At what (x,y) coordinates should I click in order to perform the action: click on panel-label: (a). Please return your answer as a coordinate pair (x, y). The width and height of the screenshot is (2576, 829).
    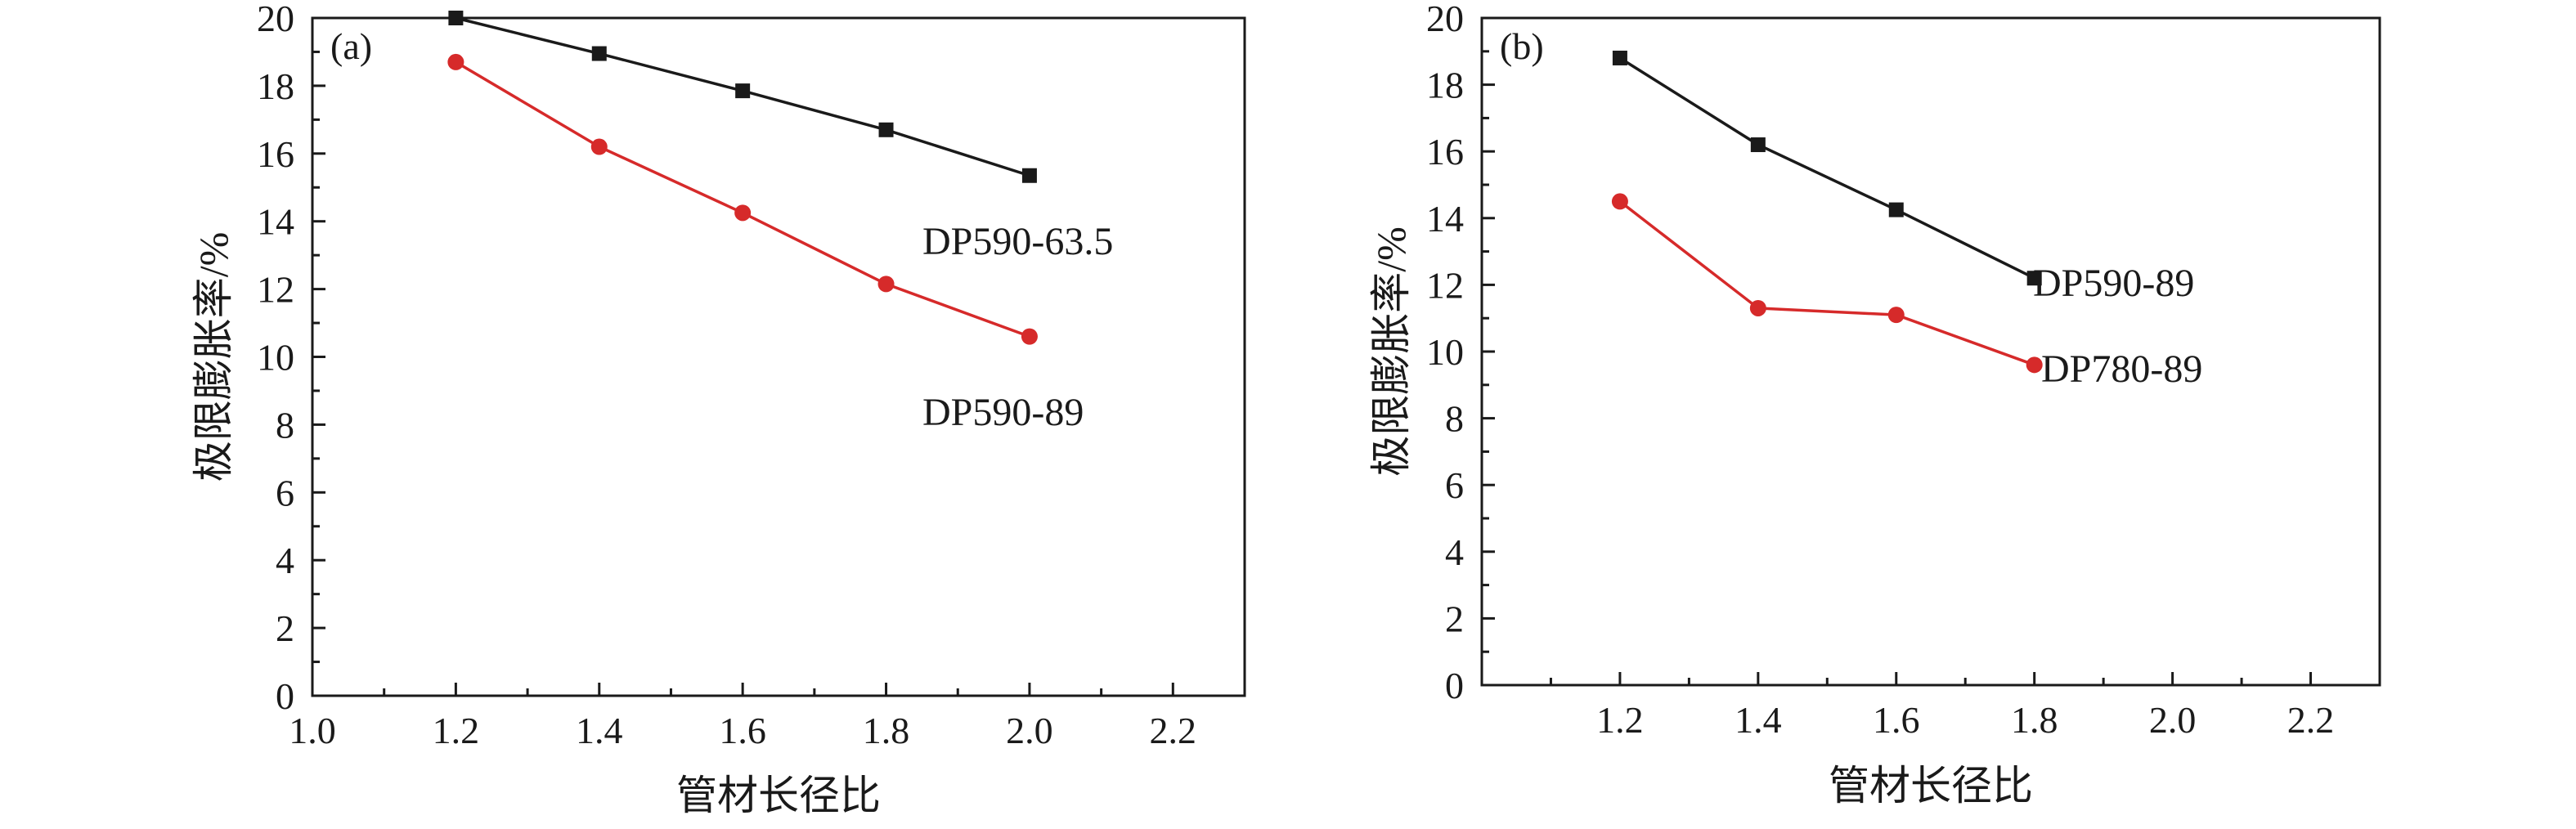
    Looking at the image, I should click on (351, 46).